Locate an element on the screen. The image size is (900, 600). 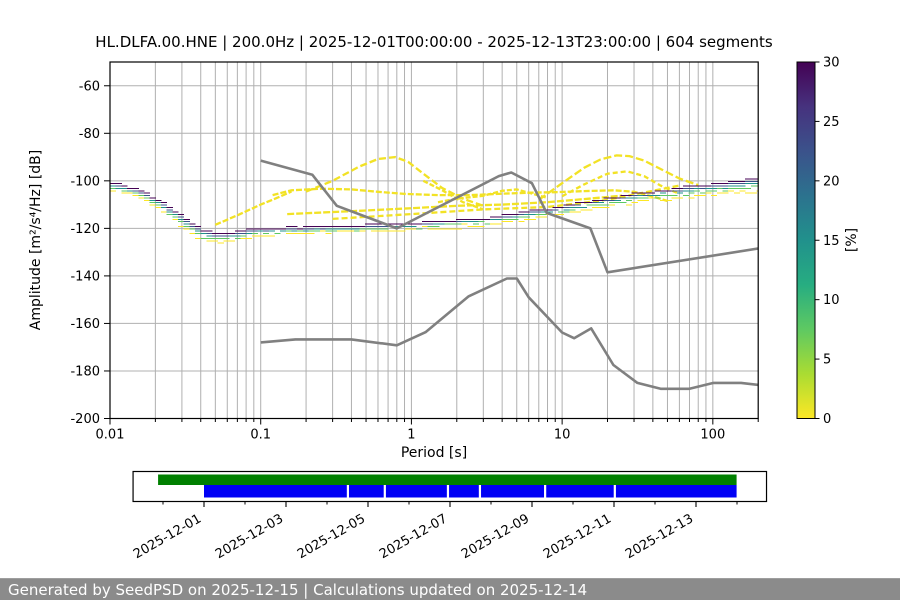
y-tick-label: -80 is located at coordinates (89, 134).